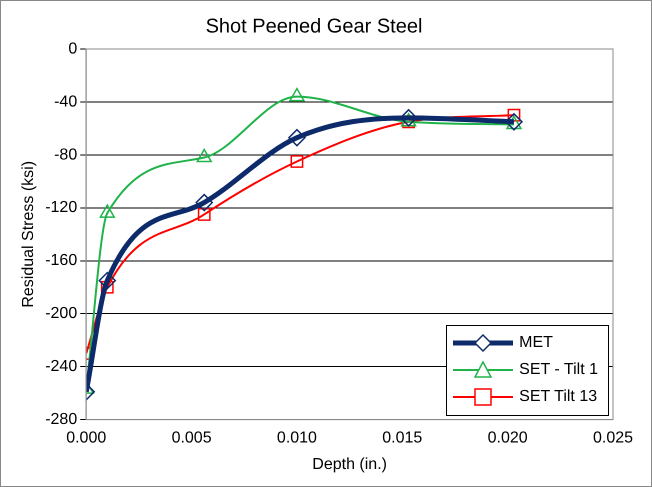 This screenshot has width=652, height=487. Describe the element at coordinates (558, 370) in the screenshot. I see `legend-label: SET - Tilt 1` at that location.